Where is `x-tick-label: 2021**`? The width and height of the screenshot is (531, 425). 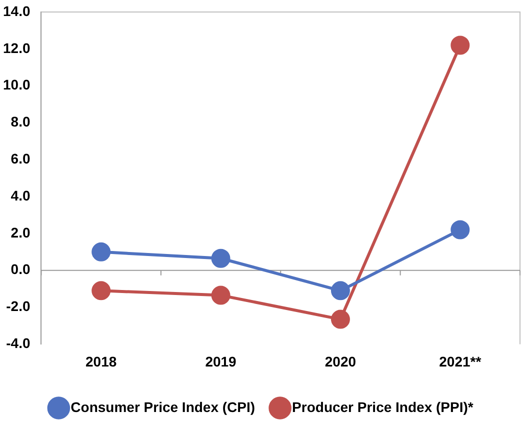 x-tick-label: 2021** is located at coordinates (460, 361).